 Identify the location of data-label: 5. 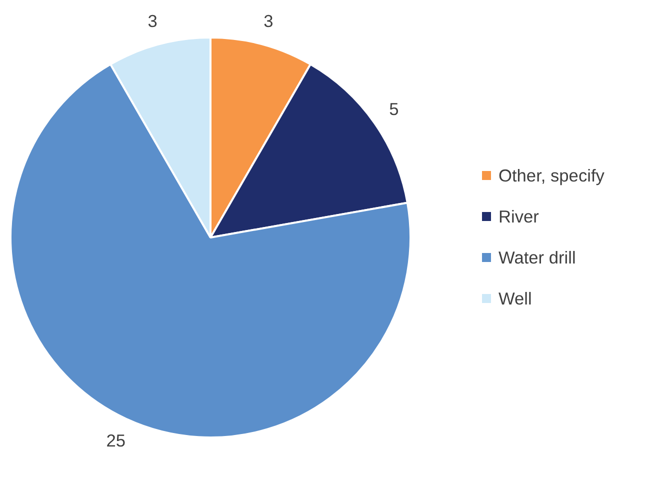
(394, 109).